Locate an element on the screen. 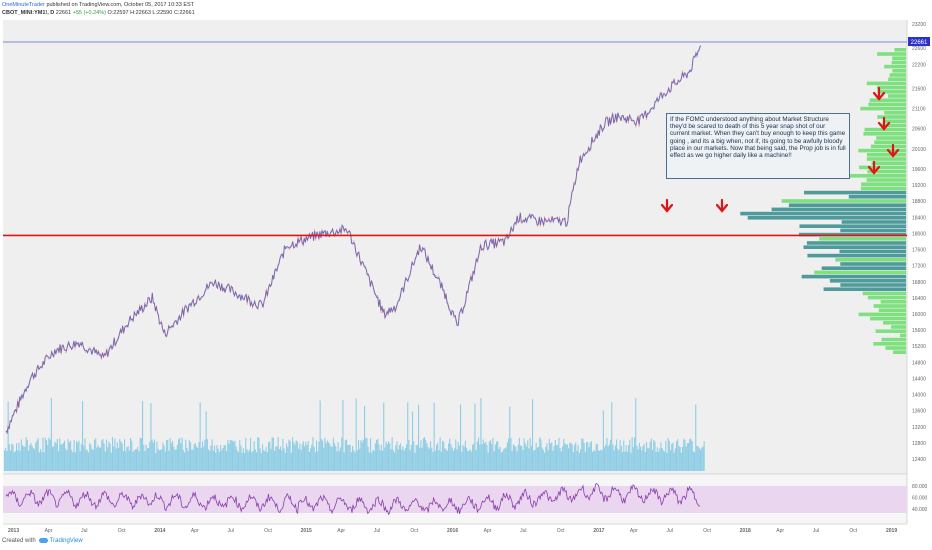 The height and width of the screenshot is (550, 932). last-price-badge is located at coordinates (919, 41).